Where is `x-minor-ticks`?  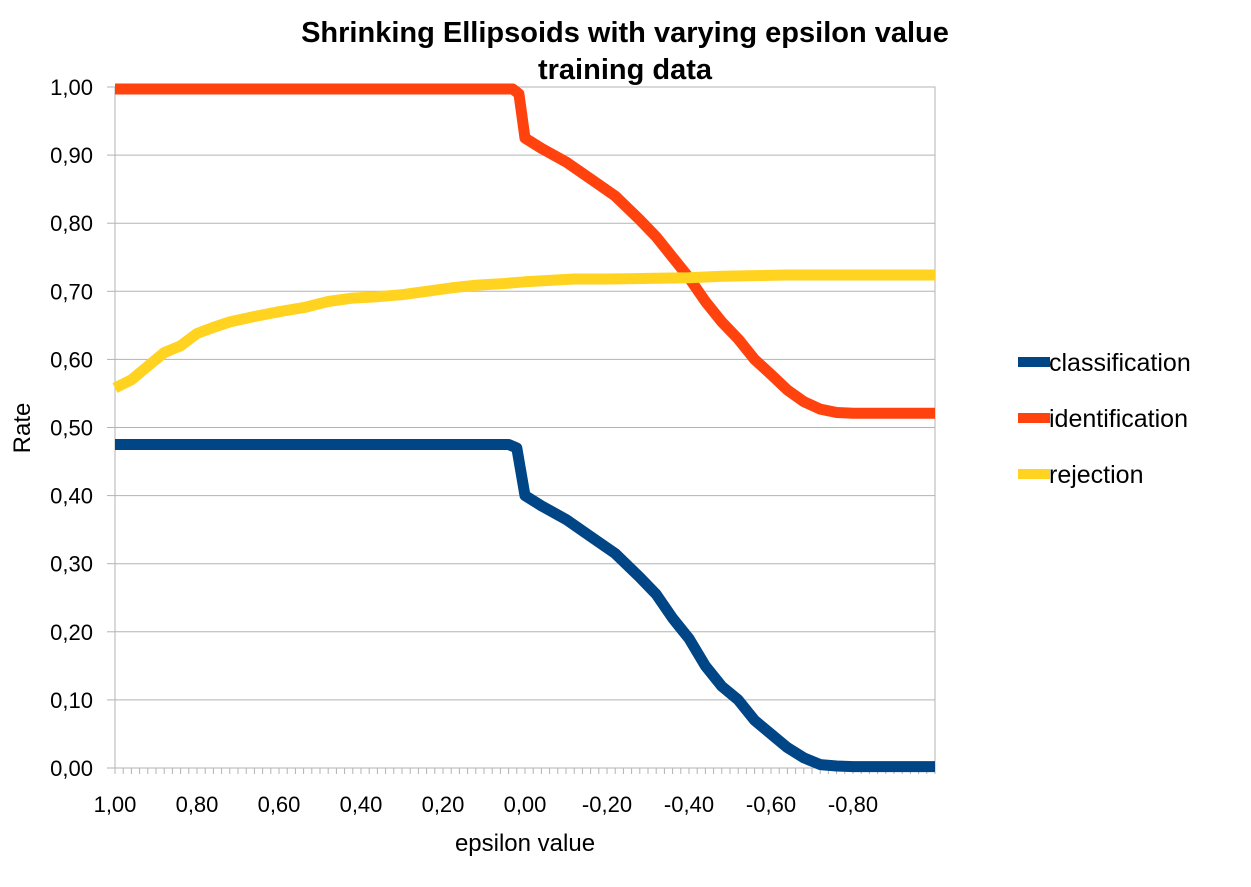 x-minor-ticks is located at coordinates (525, 771).